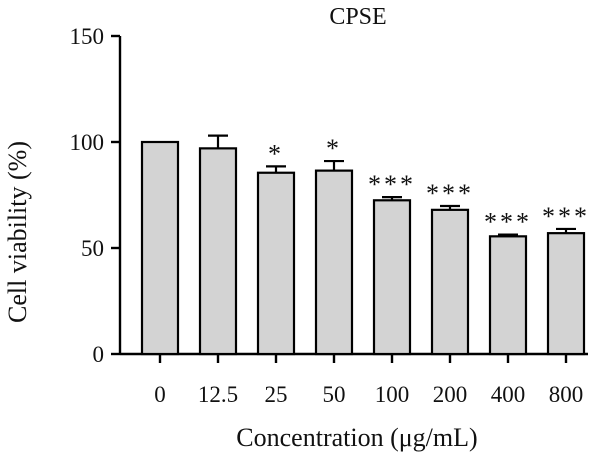  What do you see at coordinates (450, 394) in the screenshot?
I see `x-tick-label: 200` at bounding box center [450, 394].